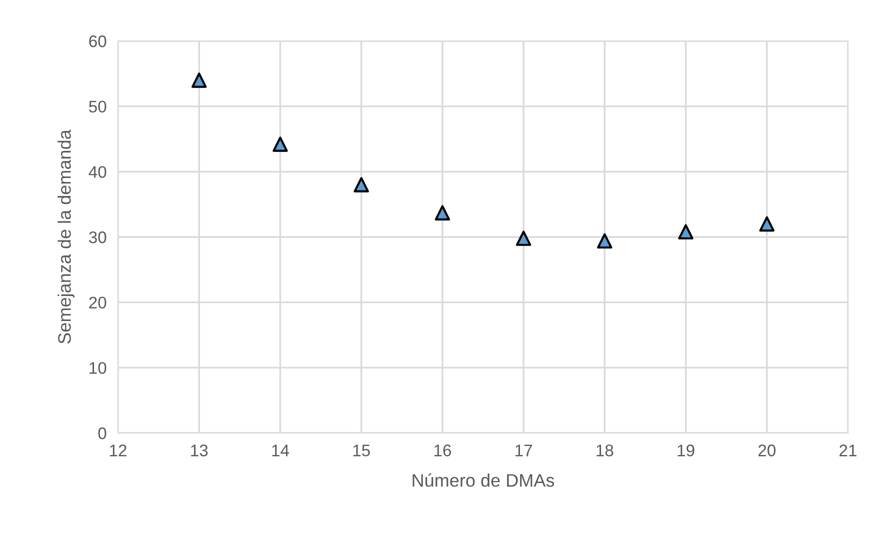  I want to click on y-tick-label: 50, so click(97, 106).